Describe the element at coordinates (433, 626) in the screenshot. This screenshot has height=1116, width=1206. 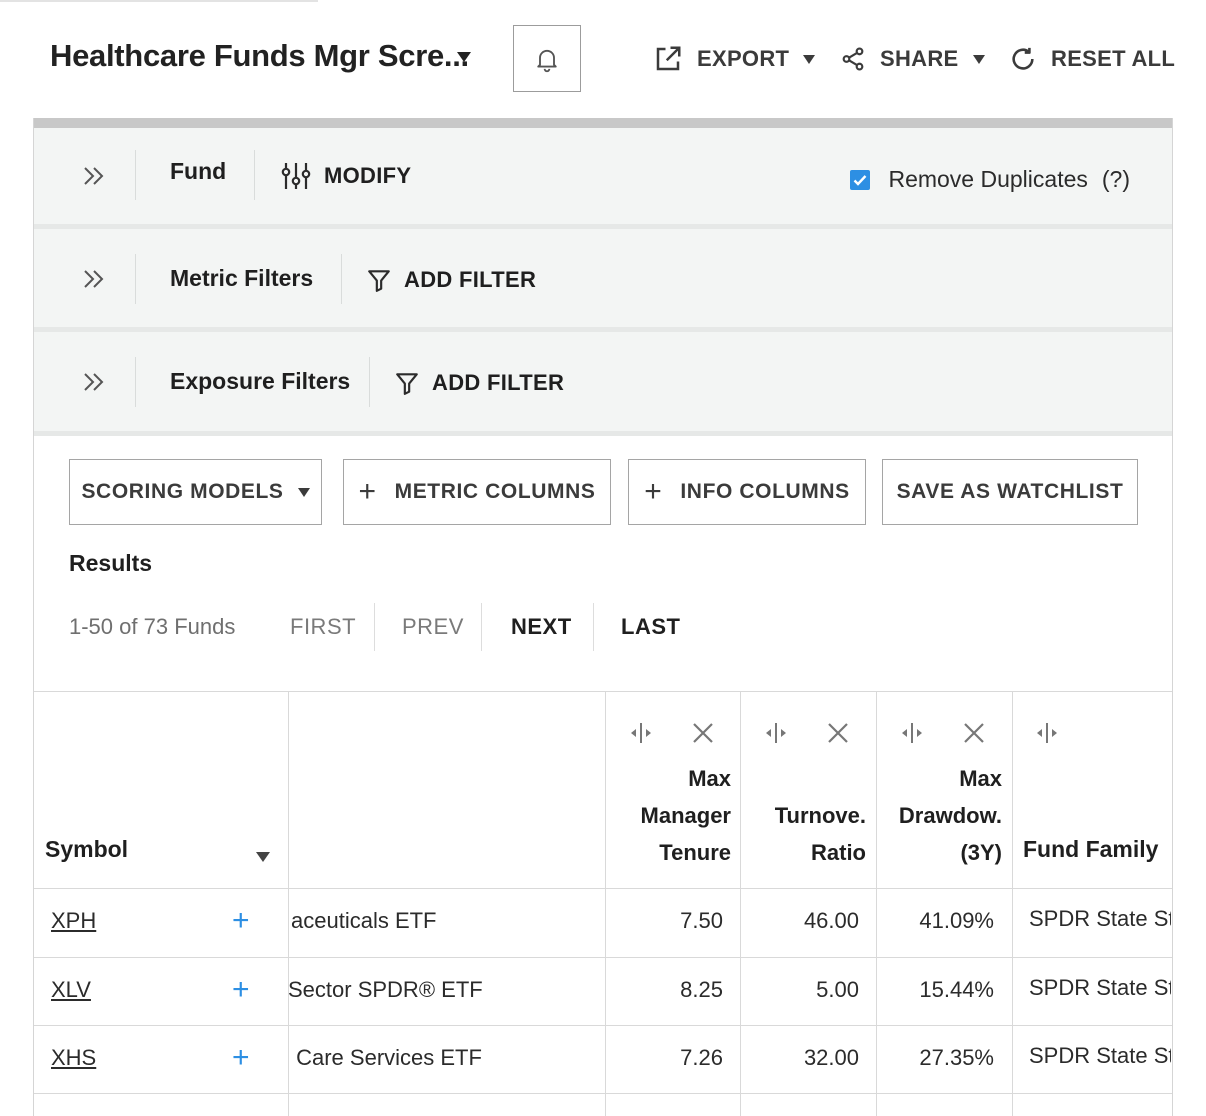
I see `prev-page-button: PREV` at that location.